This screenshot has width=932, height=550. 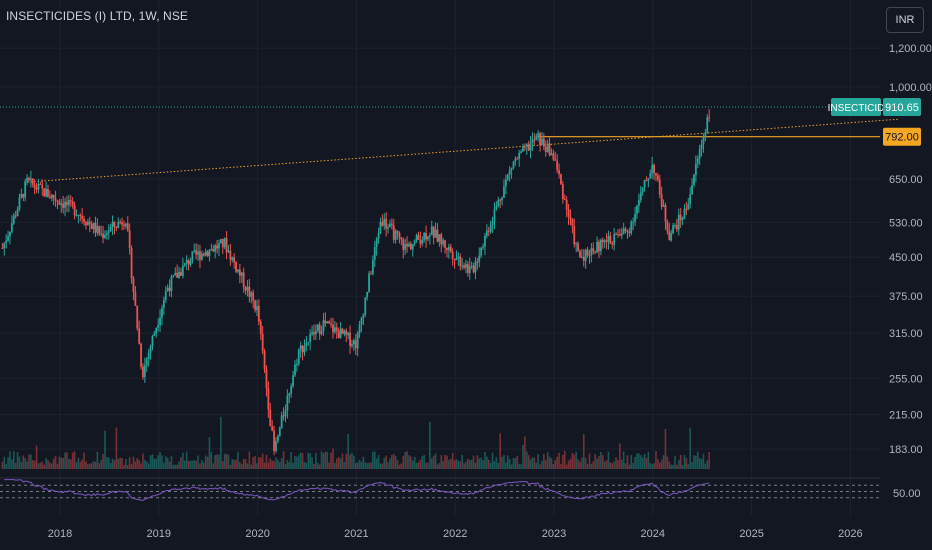 I want to click on trendline, so click(x=450, y=144).